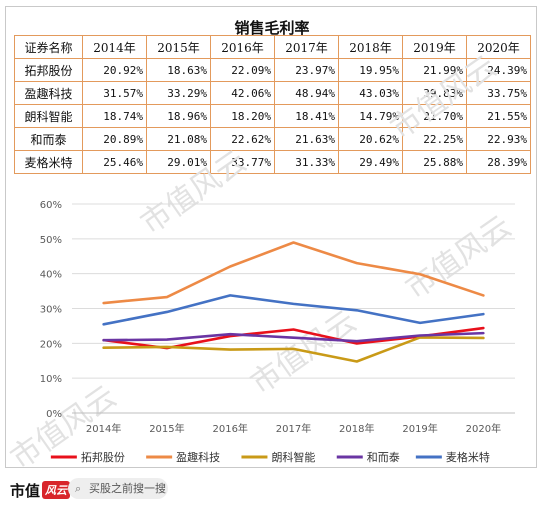 This screenshot has width=542, height=507. I want to click on margin-value-cell: 24.39%, so click(498, 70).